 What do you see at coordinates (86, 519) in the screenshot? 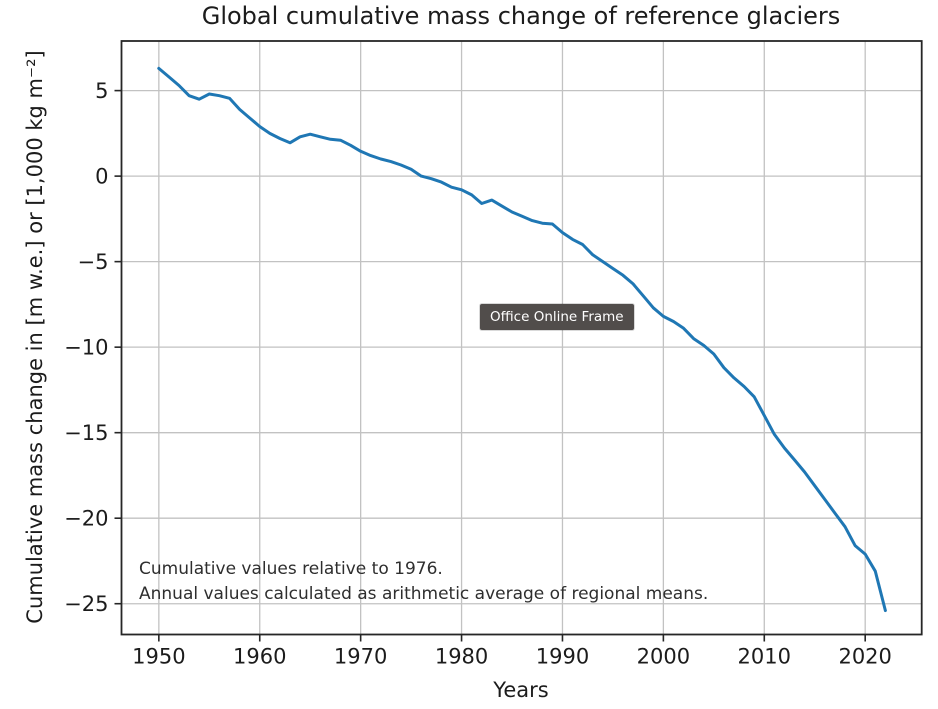
I see `y-tick-label--20: −20` at bounding box center [86, 519].